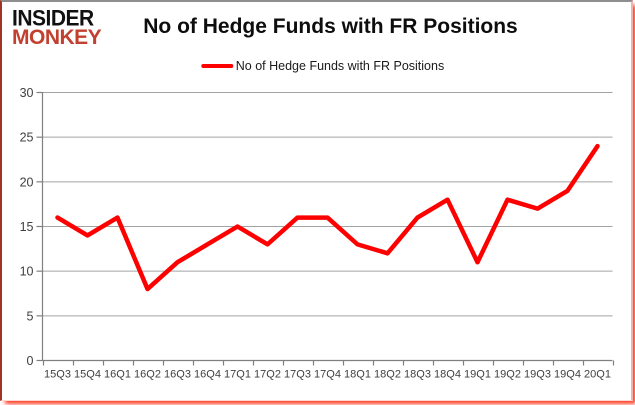 Image resolution: width=635 pixels, height=405 pixels. I want to click on x-axis-tick-label: 19Q3, so click(537, 375).